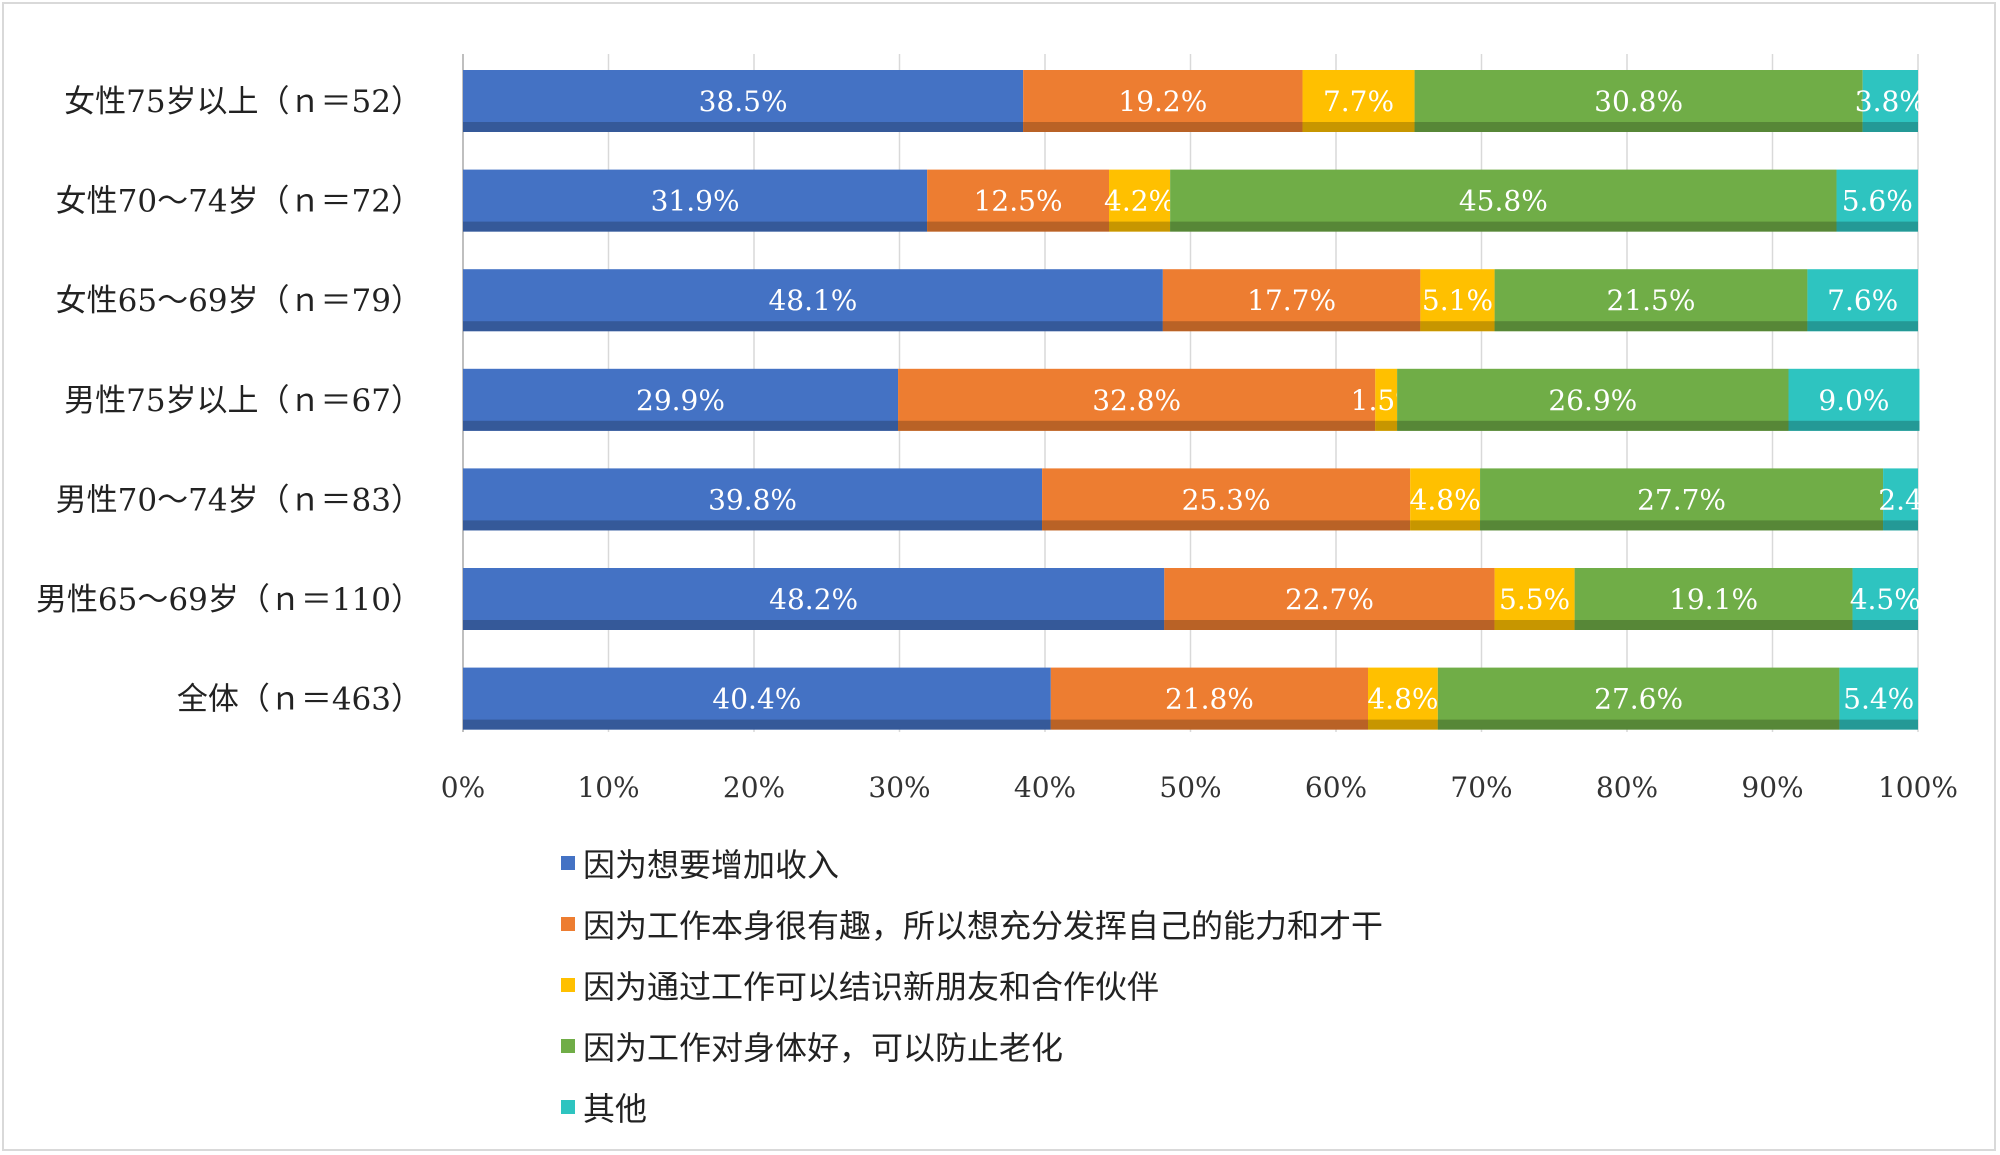 The image size is (2000, 1155). I want to click on legend-label: 因为工作本身很有趣，所以想充分发挥自己的能力和才干, so click(983, 926).